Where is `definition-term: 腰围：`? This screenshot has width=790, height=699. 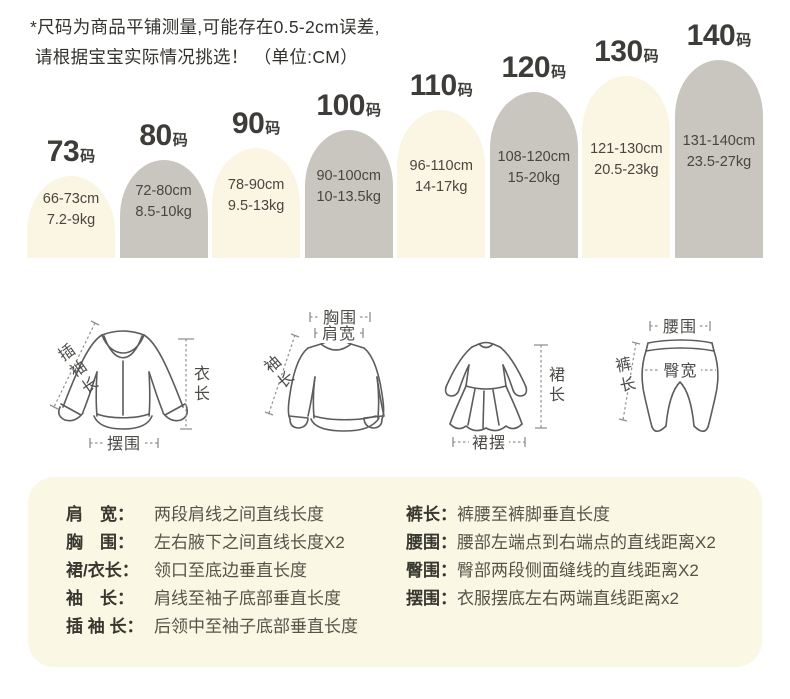 definition-term: 腰围： is located at coordinates (431, 542).